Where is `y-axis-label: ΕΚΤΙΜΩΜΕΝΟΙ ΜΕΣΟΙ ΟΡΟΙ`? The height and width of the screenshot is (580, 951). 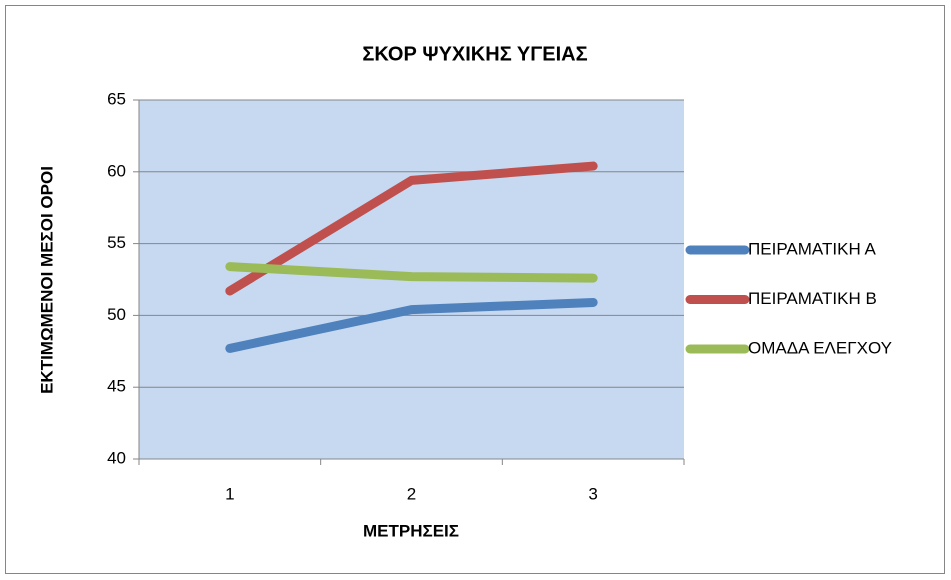
y-axis-label: ΕΚΤΙΜΩΜΕΝΟΙ ΜΕΣΟΙ ΟΡΟΙ is located at coordinates (46, 280).